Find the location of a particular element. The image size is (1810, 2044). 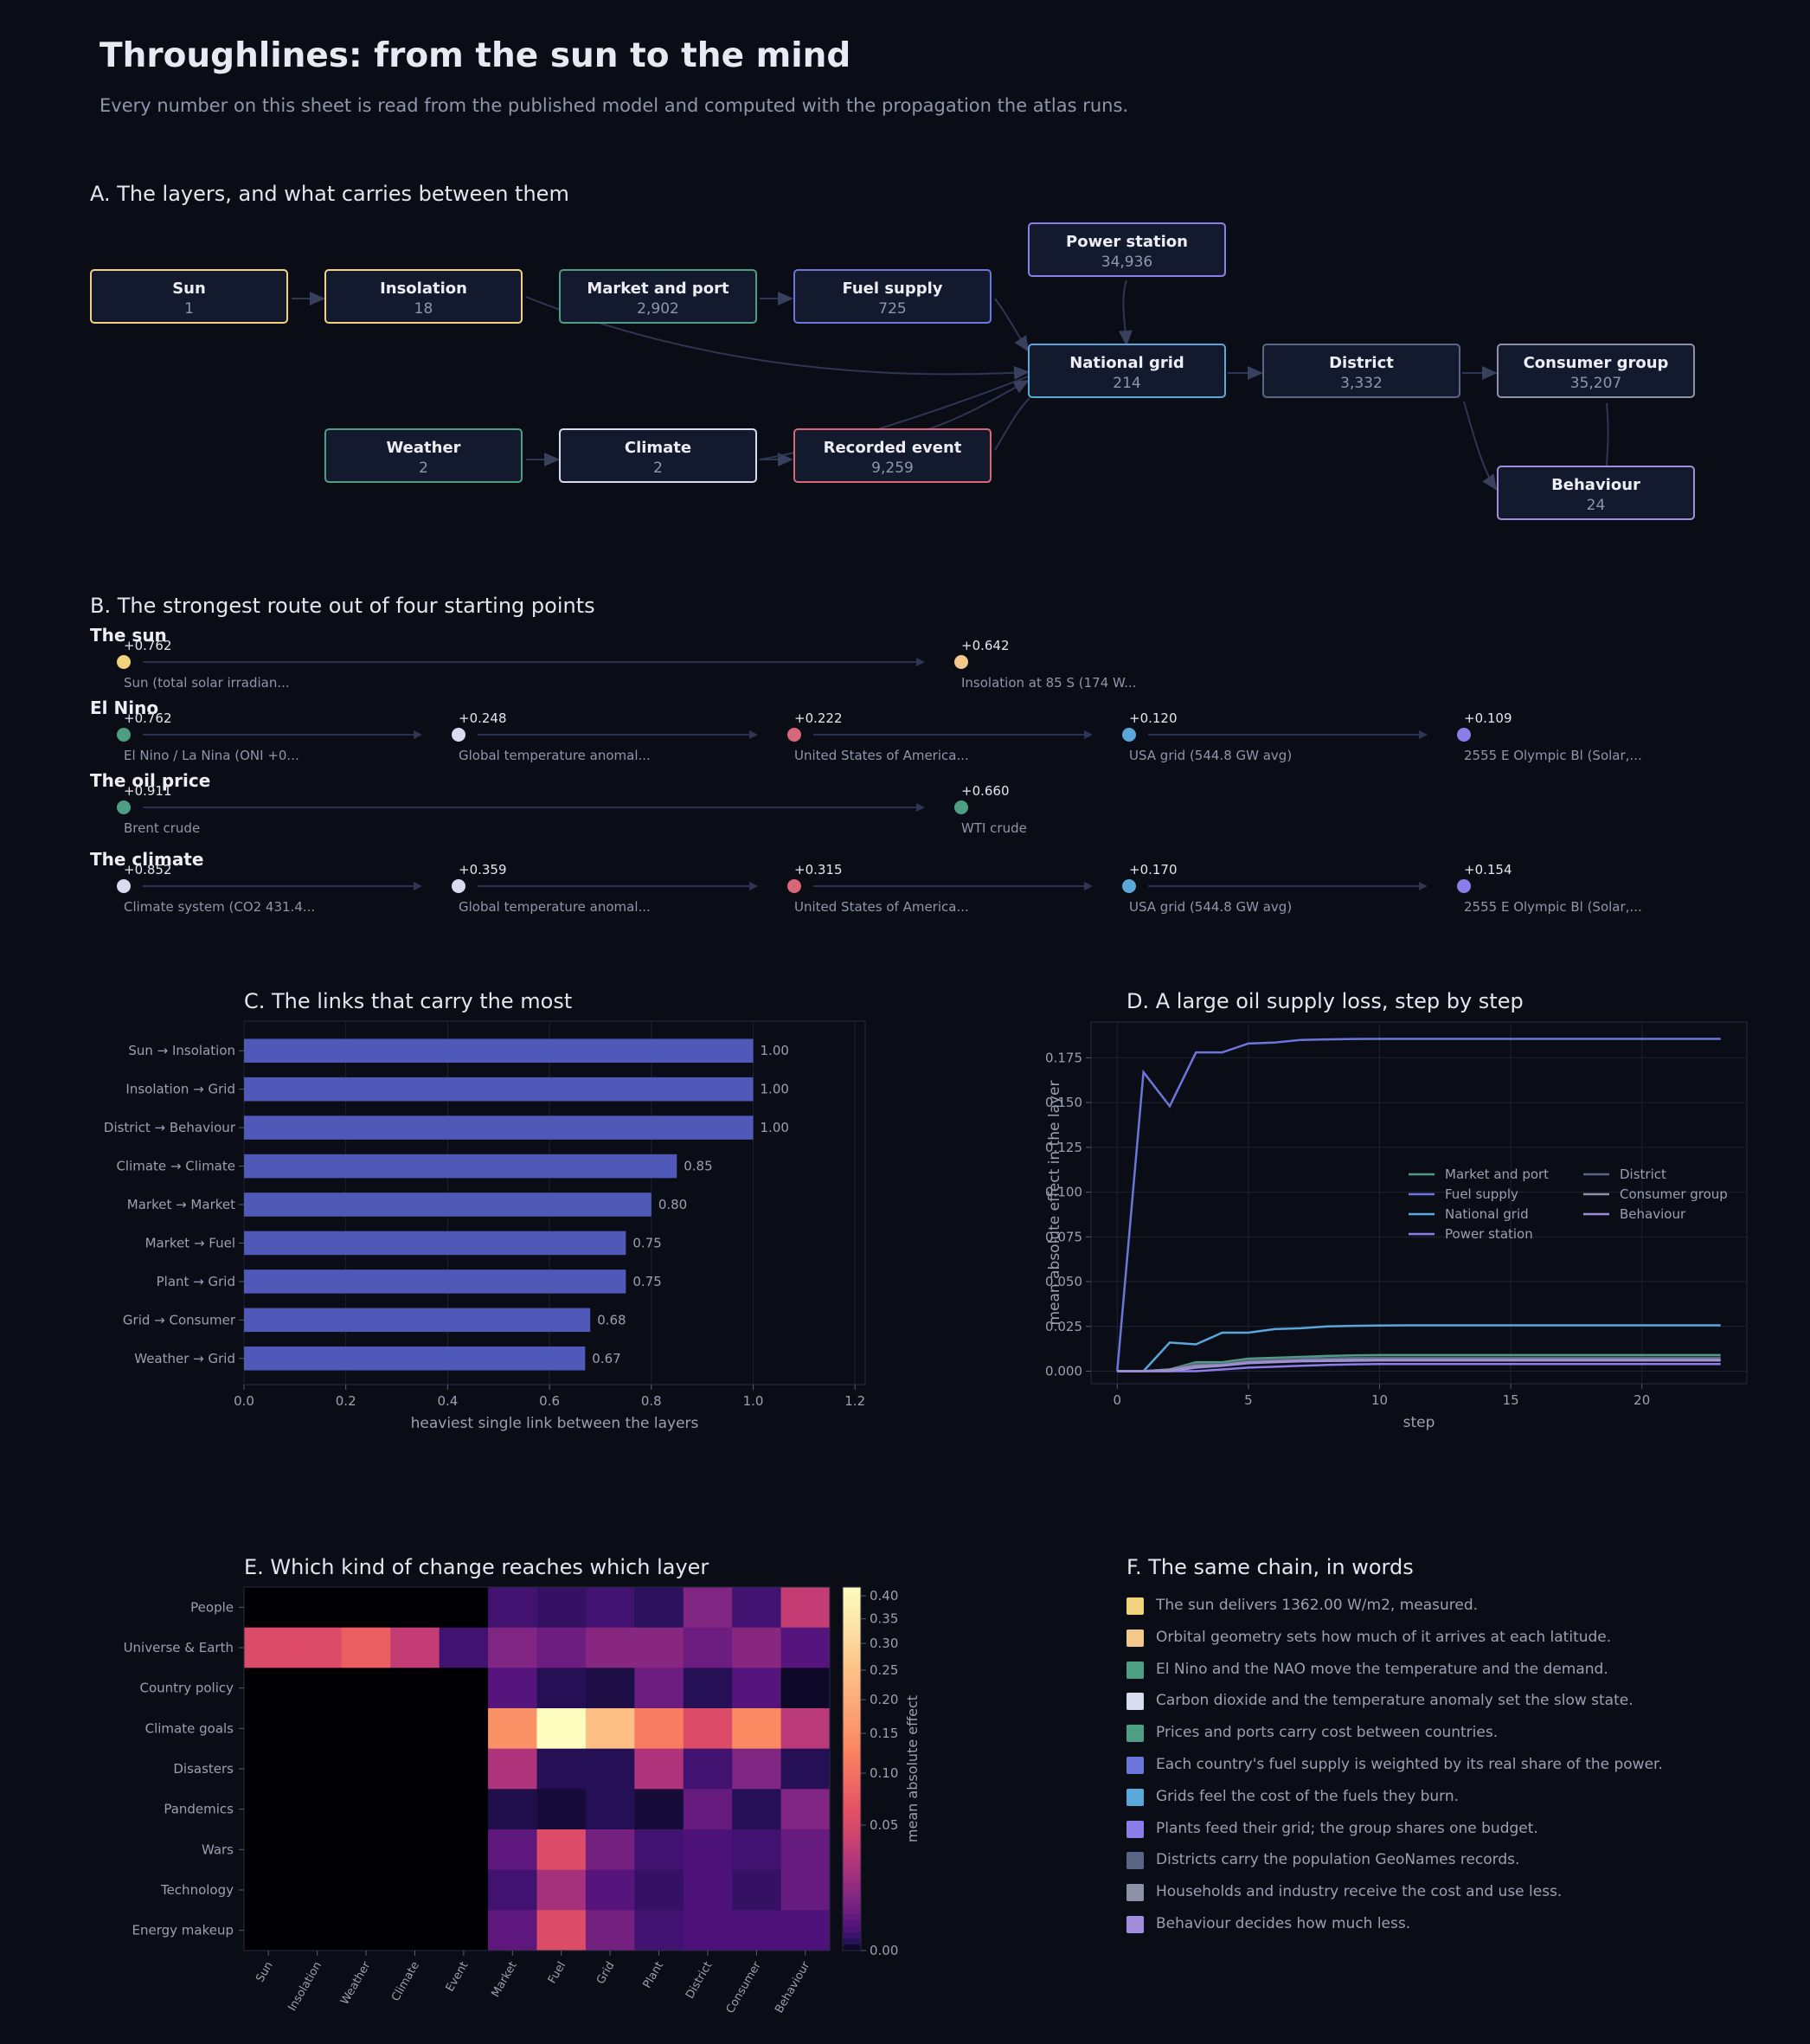

legend-label: National grid is located at coordinates (1487, 1214).